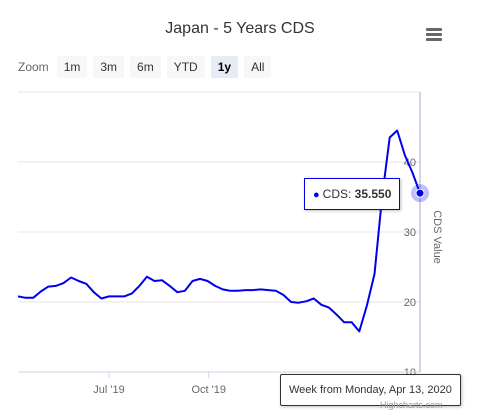  I want to click on crosshair-date-label: Week from Monday, Apr 13, 2020, so click(370, 390).